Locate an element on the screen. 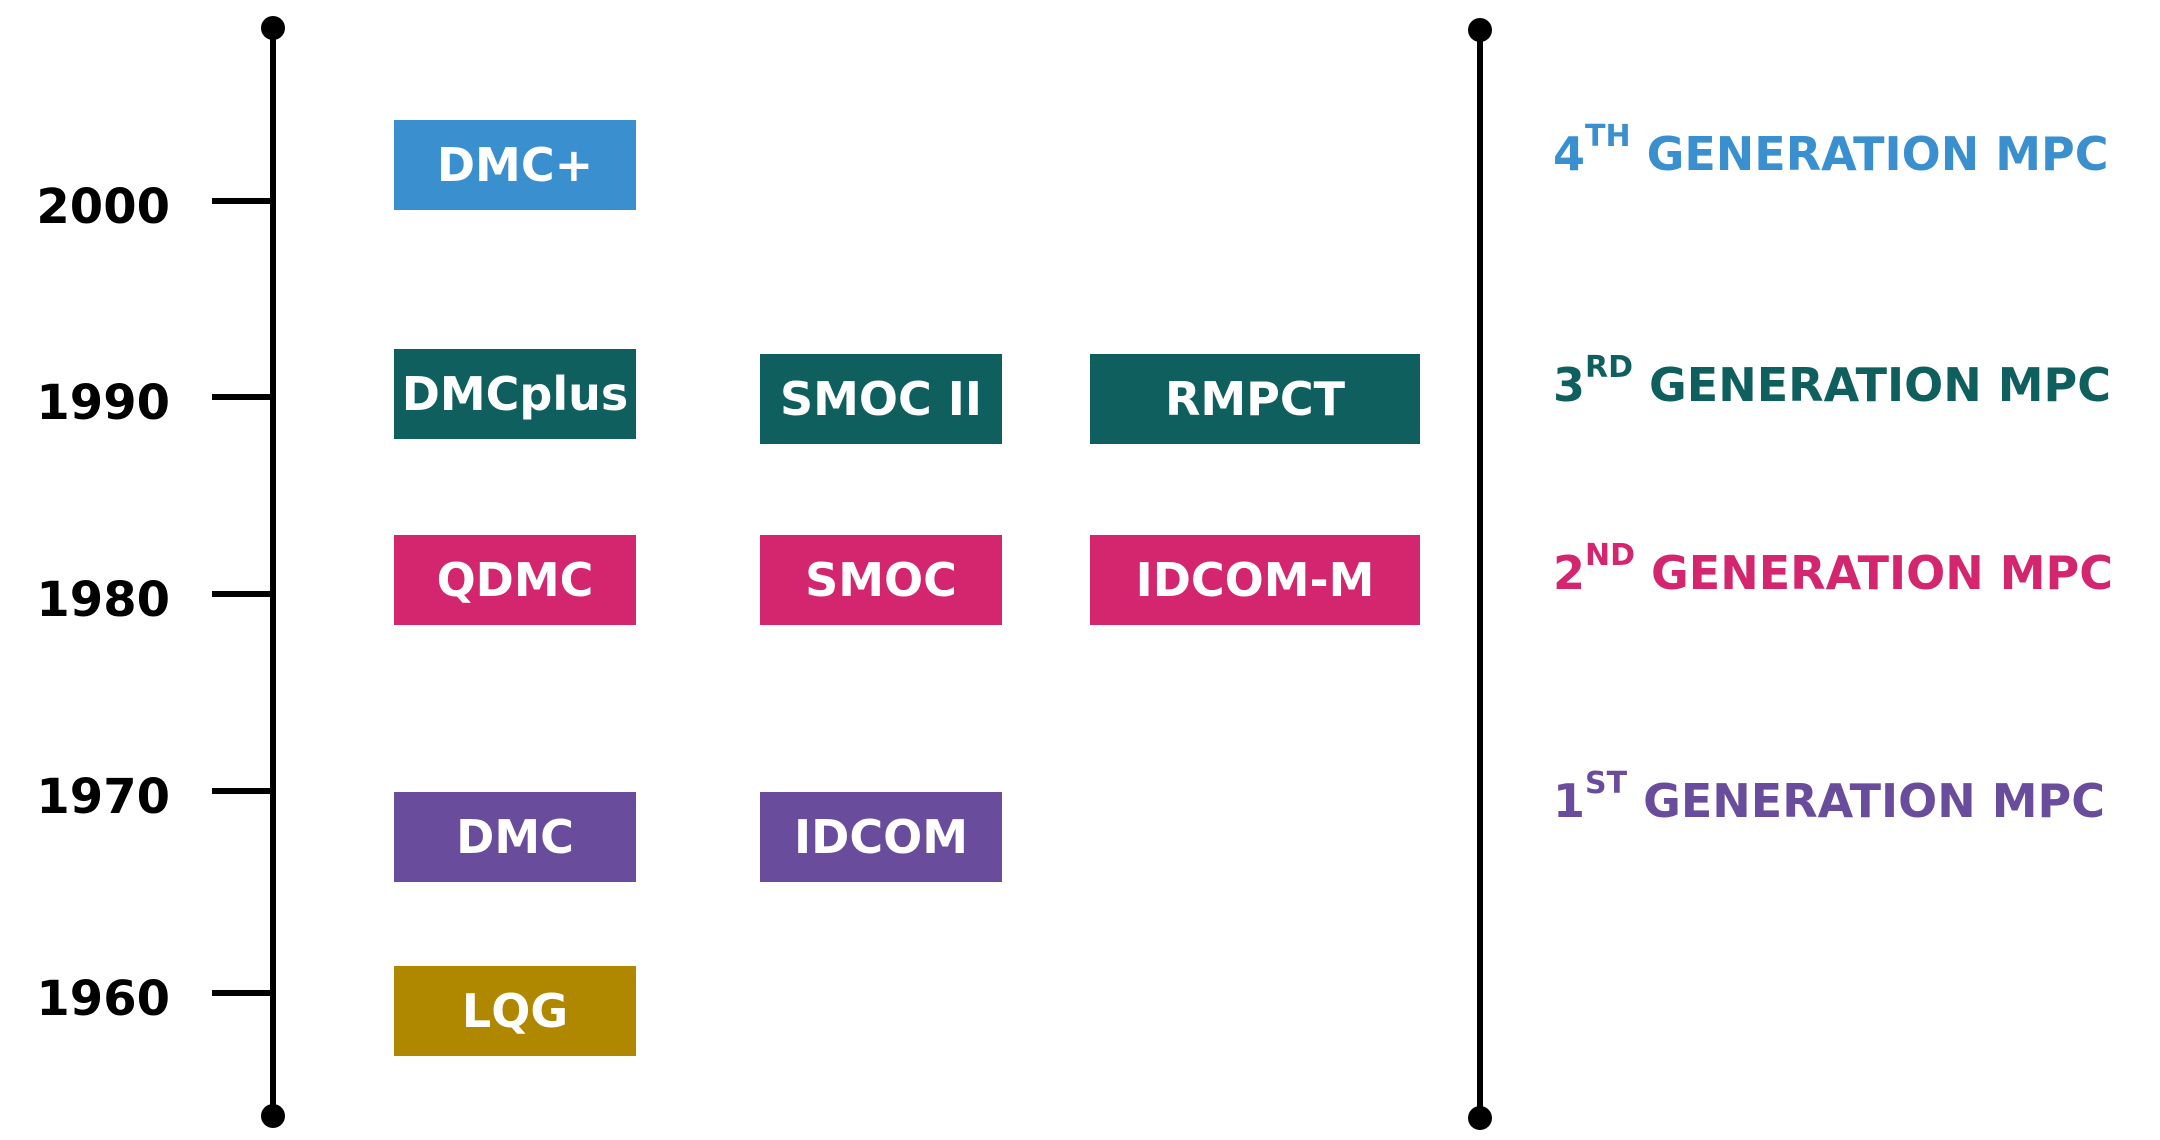  method-box-dmc: DMC is located at coordinates (515, 837).